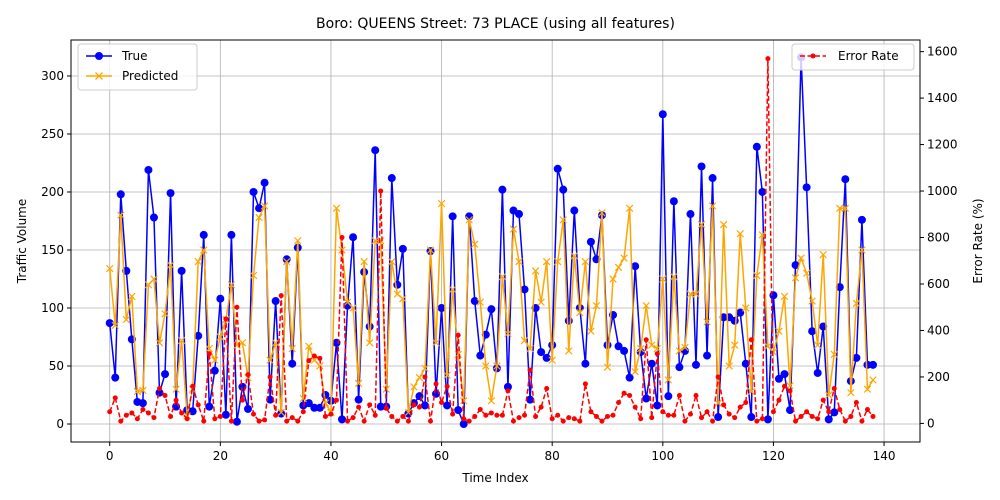  I want to click on x-tick-label: 120, so click(773, 456).